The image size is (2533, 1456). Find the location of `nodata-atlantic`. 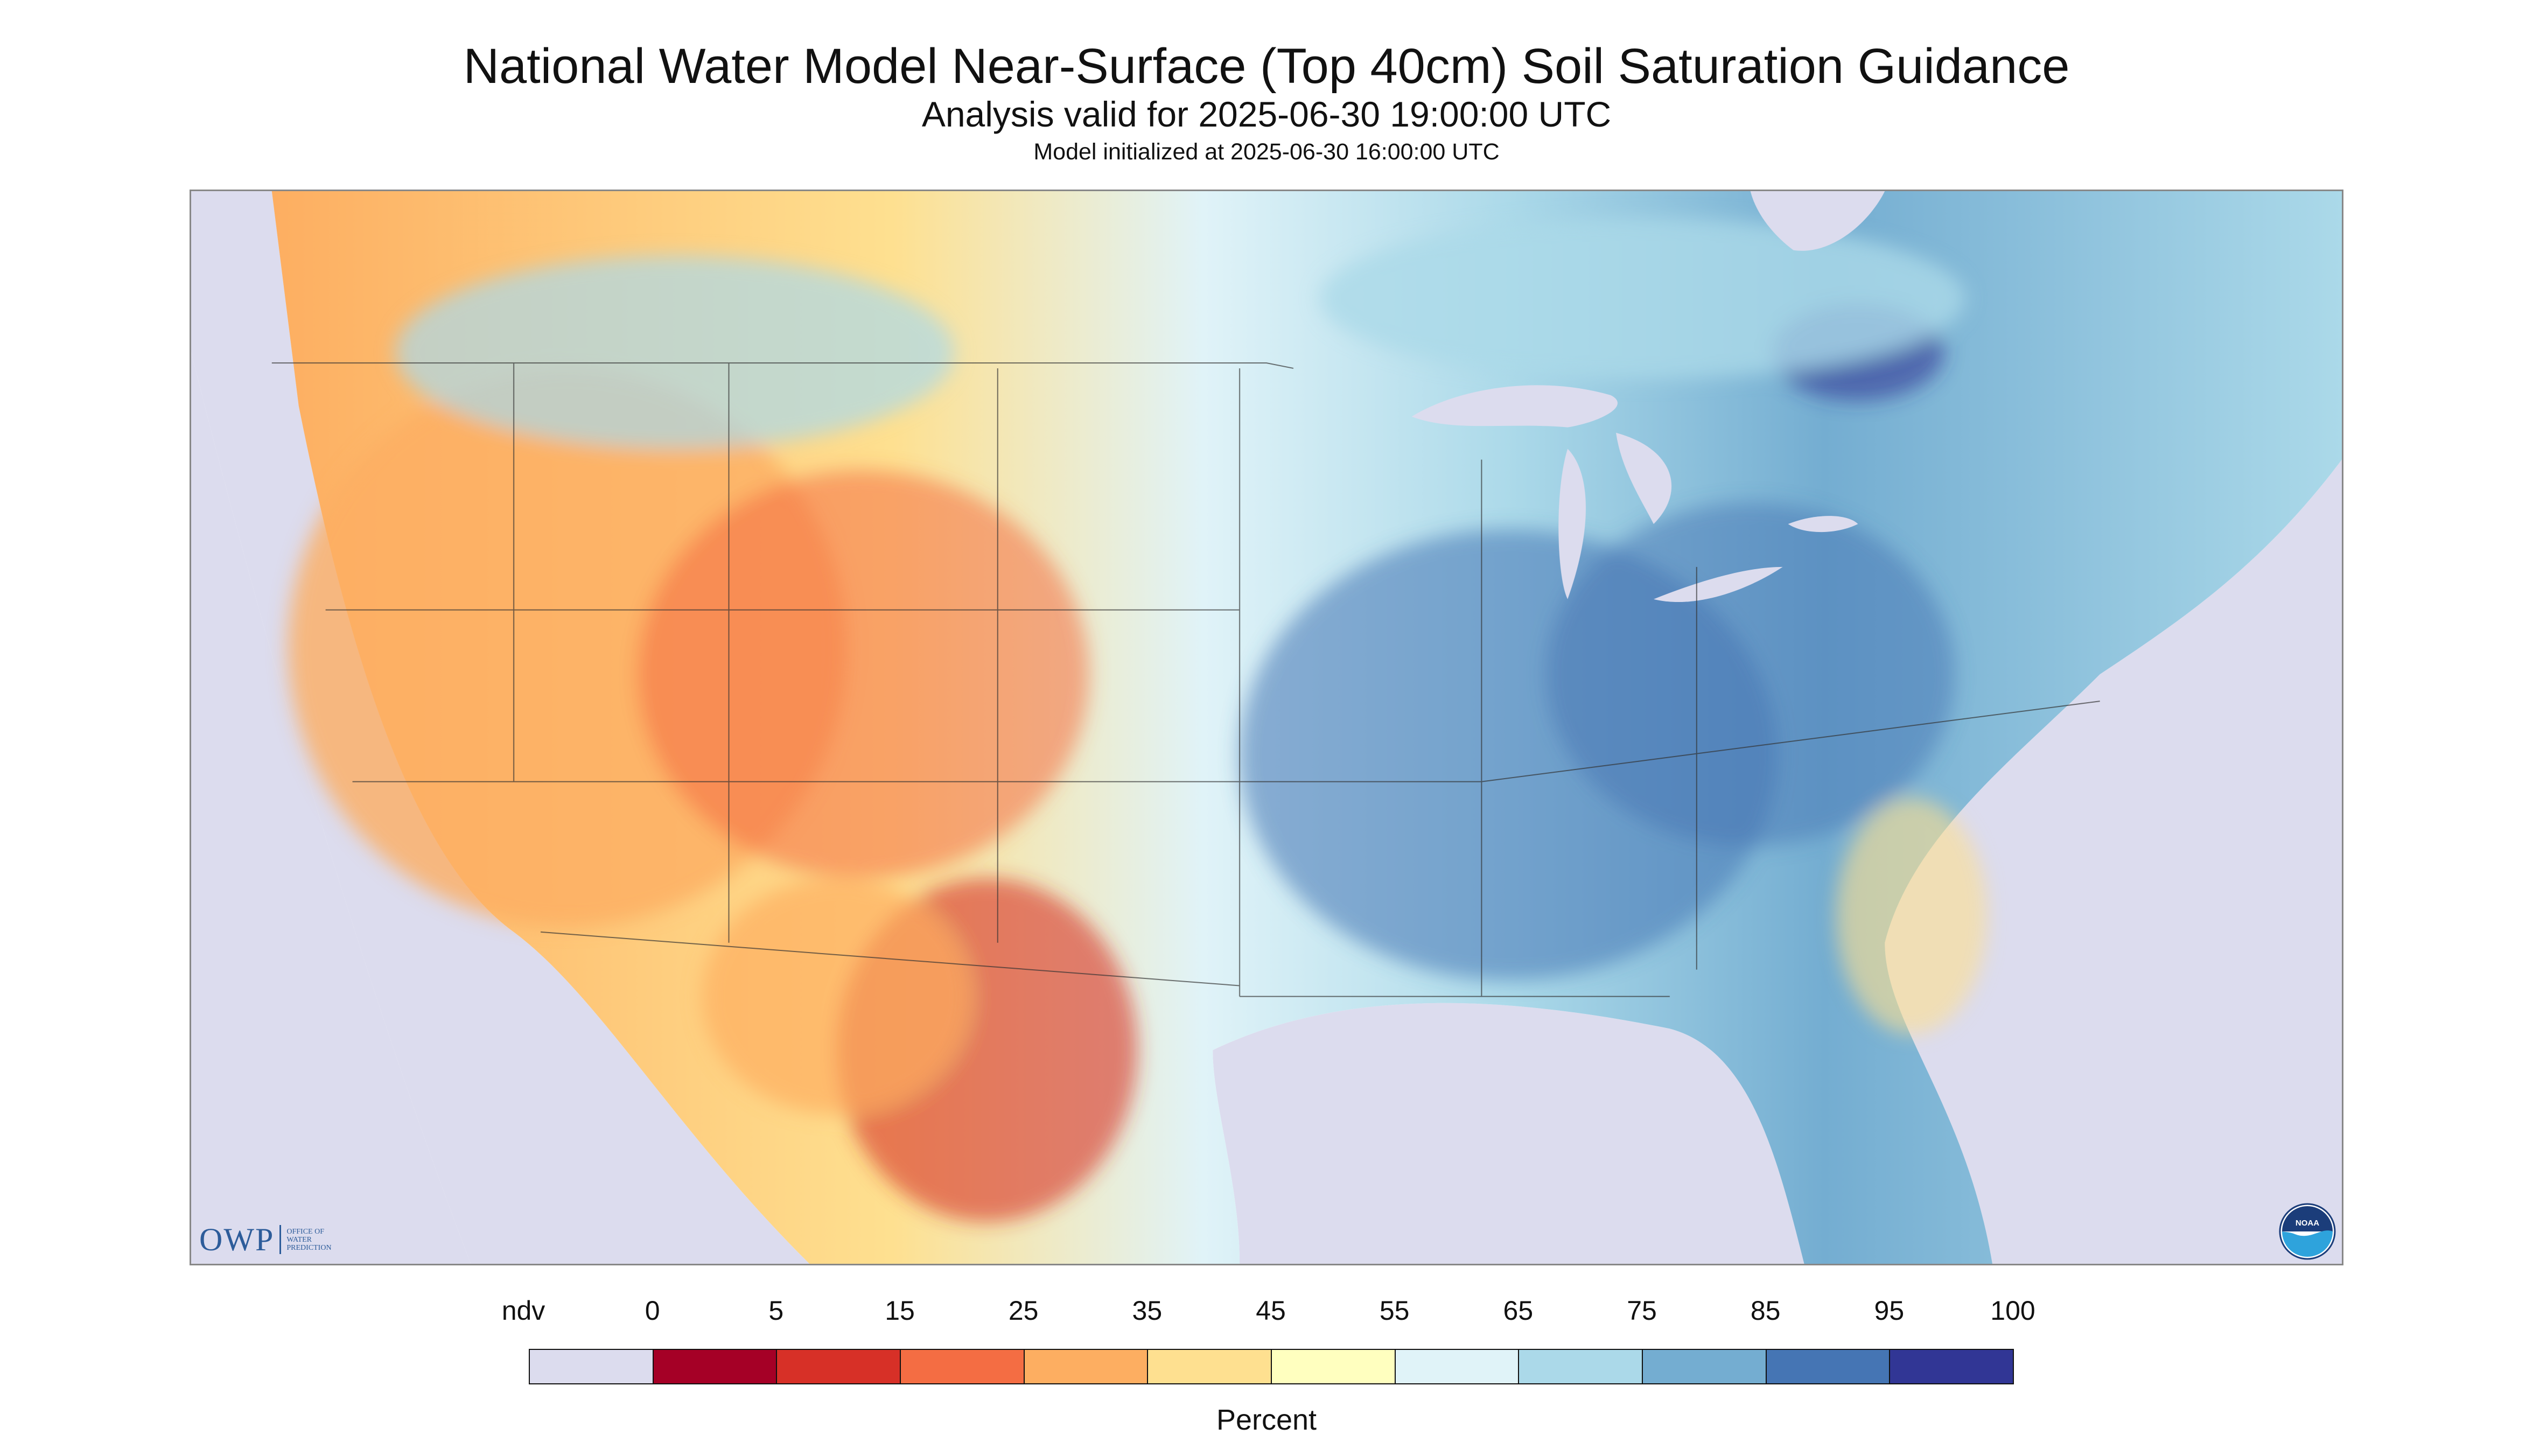

nodata-atlantic is located at coordinates (2114, 861).